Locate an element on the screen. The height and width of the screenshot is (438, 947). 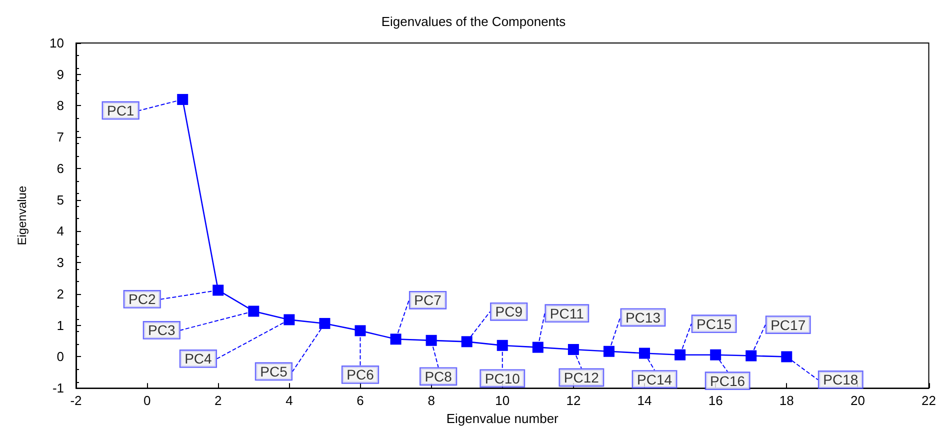
annotation: PC11 is located at coordinates (567, 313).